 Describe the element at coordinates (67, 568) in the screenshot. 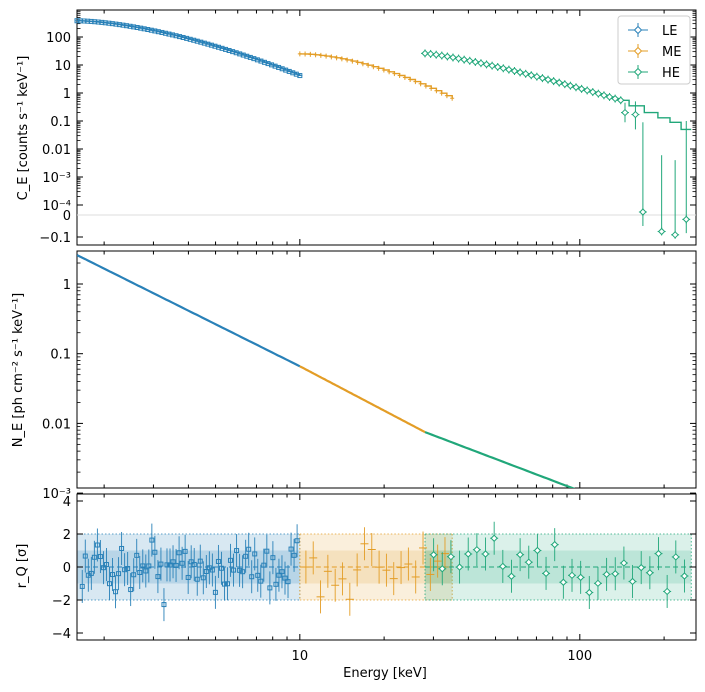

I see `residual-y-tick-label: 0` at that location.